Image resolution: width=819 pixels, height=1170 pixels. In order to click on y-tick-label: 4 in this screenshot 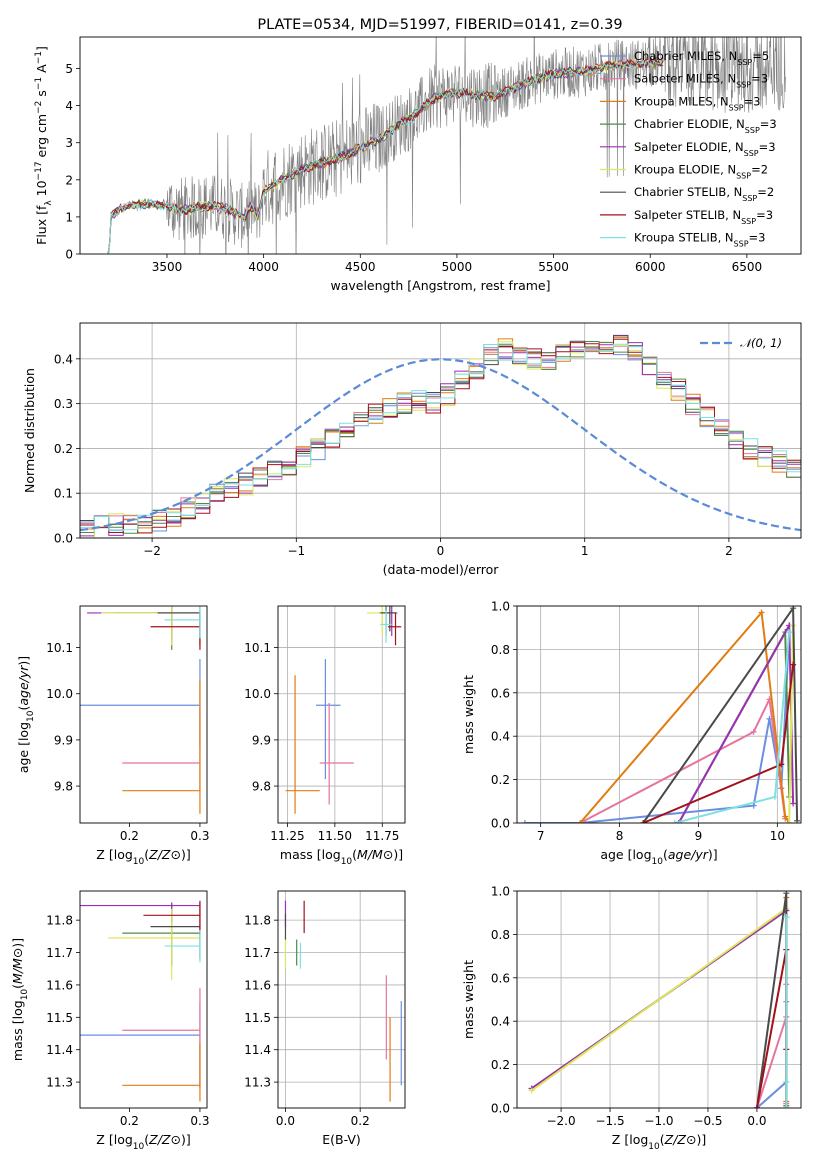, I will do `click(69, 106)`.